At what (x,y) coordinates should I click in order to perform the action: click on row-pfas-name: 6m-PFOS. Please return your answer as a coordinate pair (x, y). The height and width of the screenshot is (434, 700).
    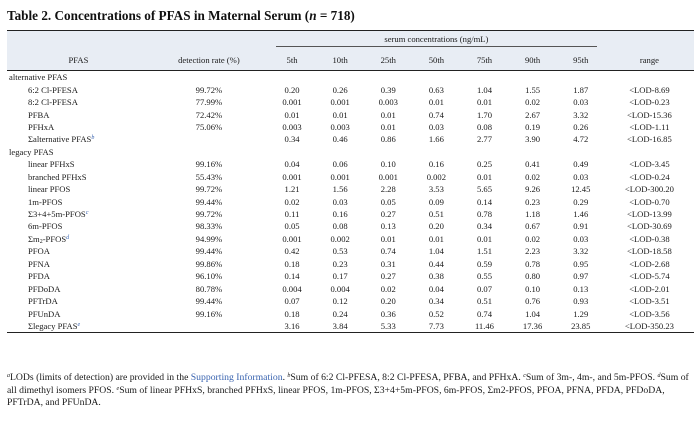
    Looking at the image, I should click on (45, 226).